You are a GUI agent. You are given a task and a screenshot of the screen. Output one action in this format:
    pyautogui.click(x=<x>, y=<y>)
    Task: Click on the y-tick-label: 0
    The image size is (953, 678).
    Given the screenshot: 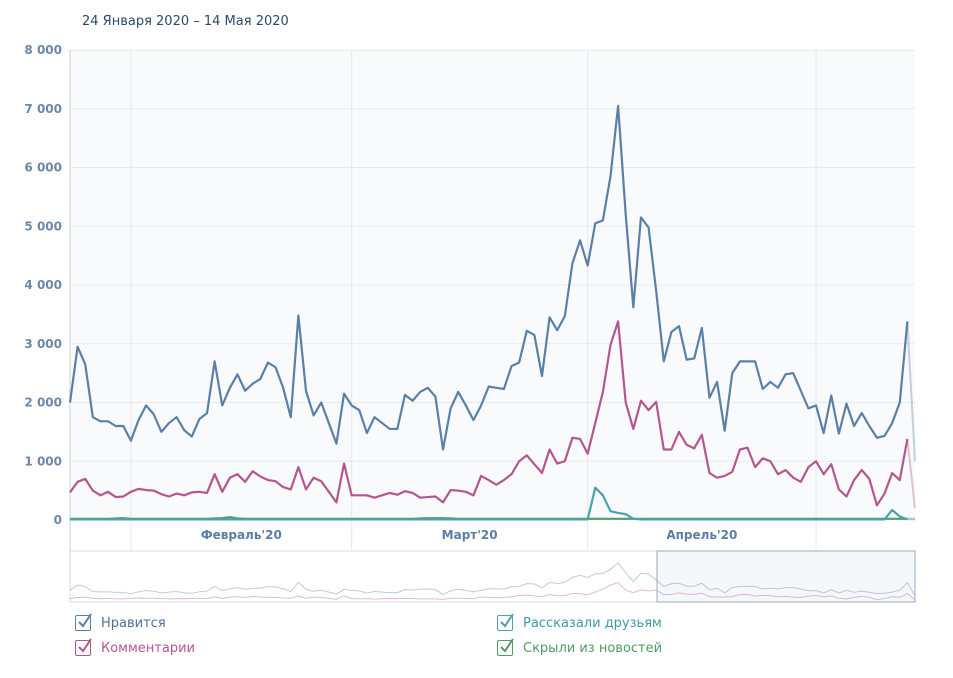 What is the action you would take?
    pyautogui.click(x=58, y=520)
    